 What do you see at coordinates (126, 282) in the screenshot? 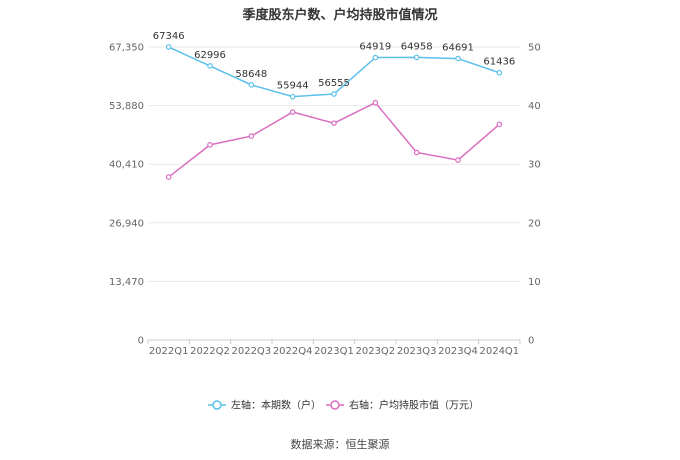
I see `left-tick-label: 13,470` at bounding box center [126, 282].